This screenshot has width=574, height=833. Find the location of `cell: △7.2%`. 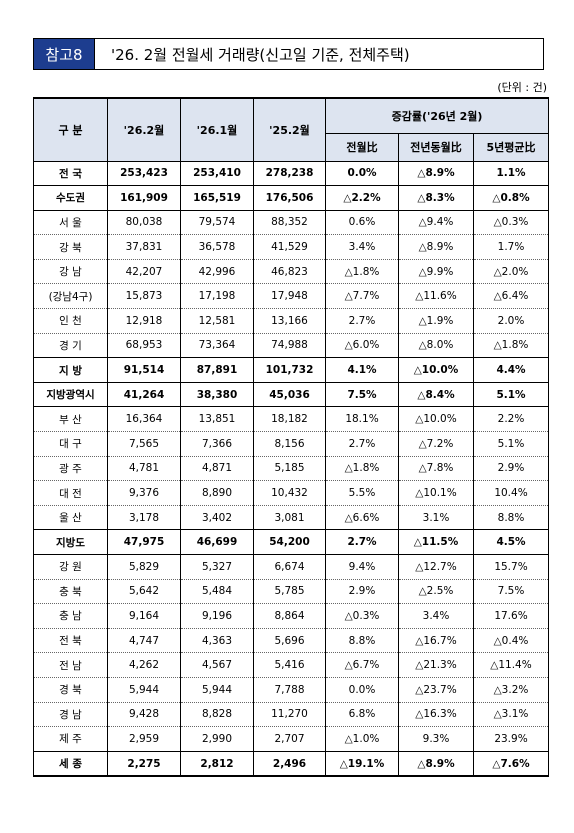

cell: △7.2% is located at coordinates (436, 444).